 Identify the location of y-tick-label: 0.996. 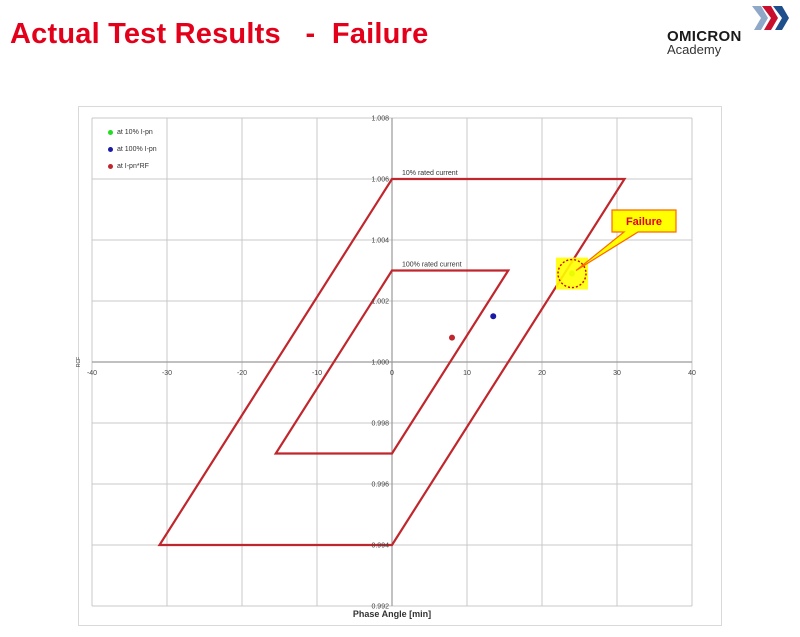
(380, 485).